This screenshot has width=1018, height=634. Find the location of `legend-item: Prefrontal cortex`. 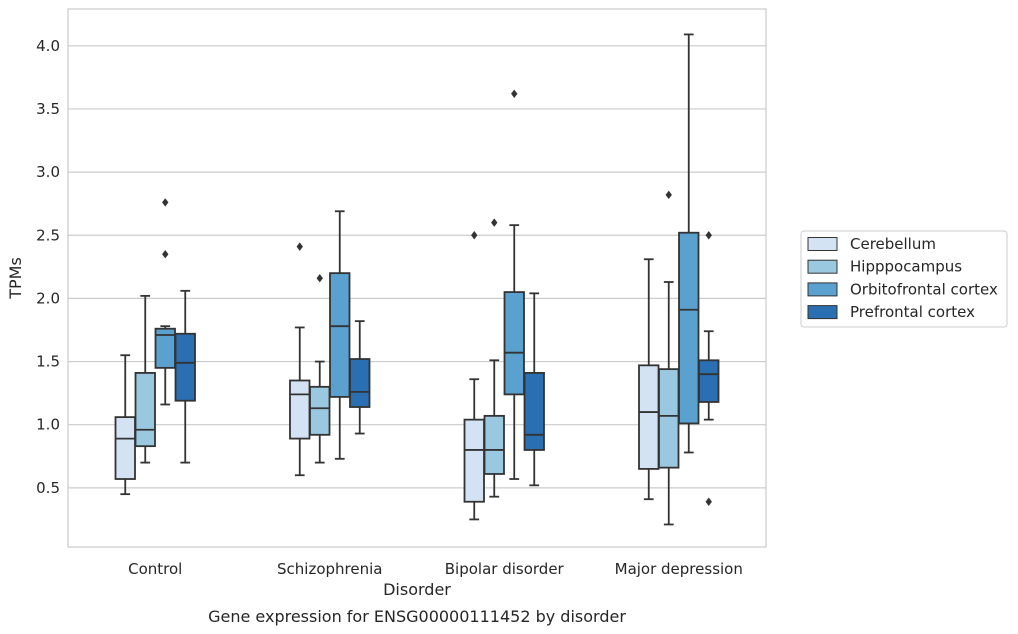

legend-item: Prefrontal cortex is located at coordinates (891, 312).